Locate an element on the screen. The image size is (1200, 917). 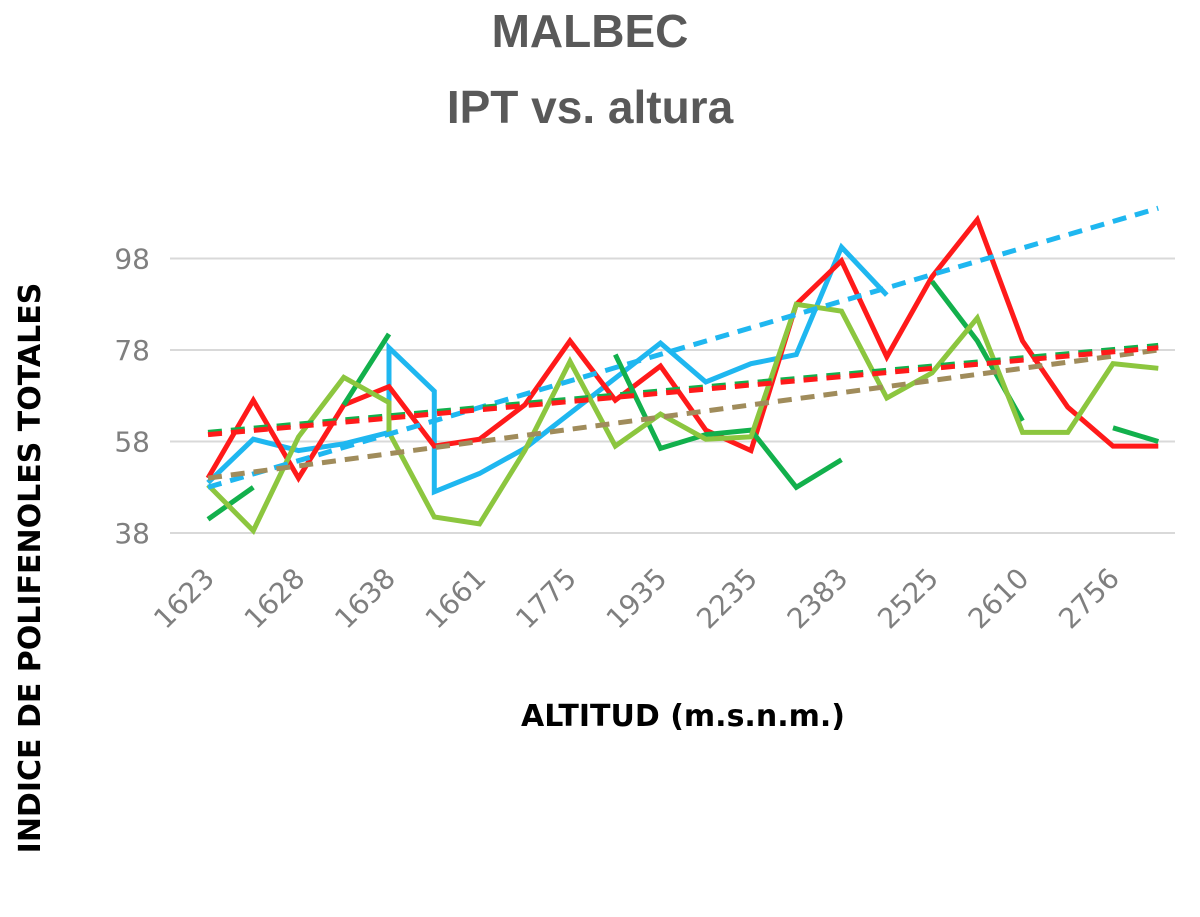
y-tick-label: 38 is located at coordinates (132, 533).